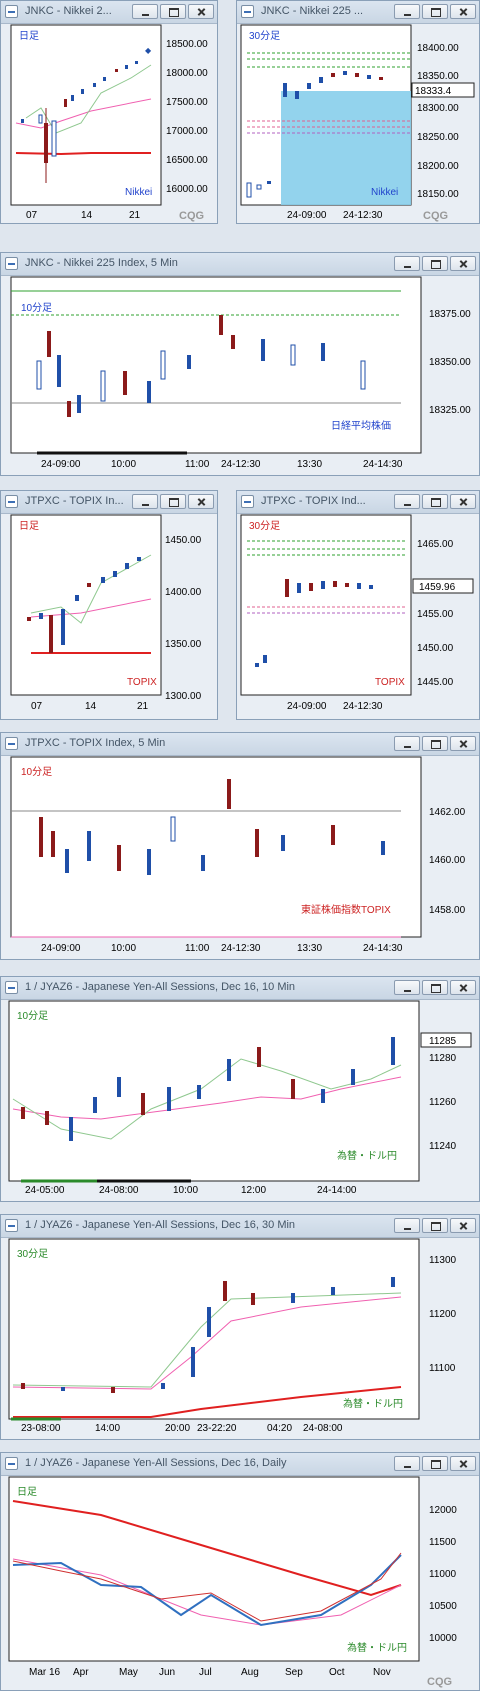 The height and width of the screenshot is (1691, 480). I want to click on time-tick: 24-14:00, so click(337, 1190).